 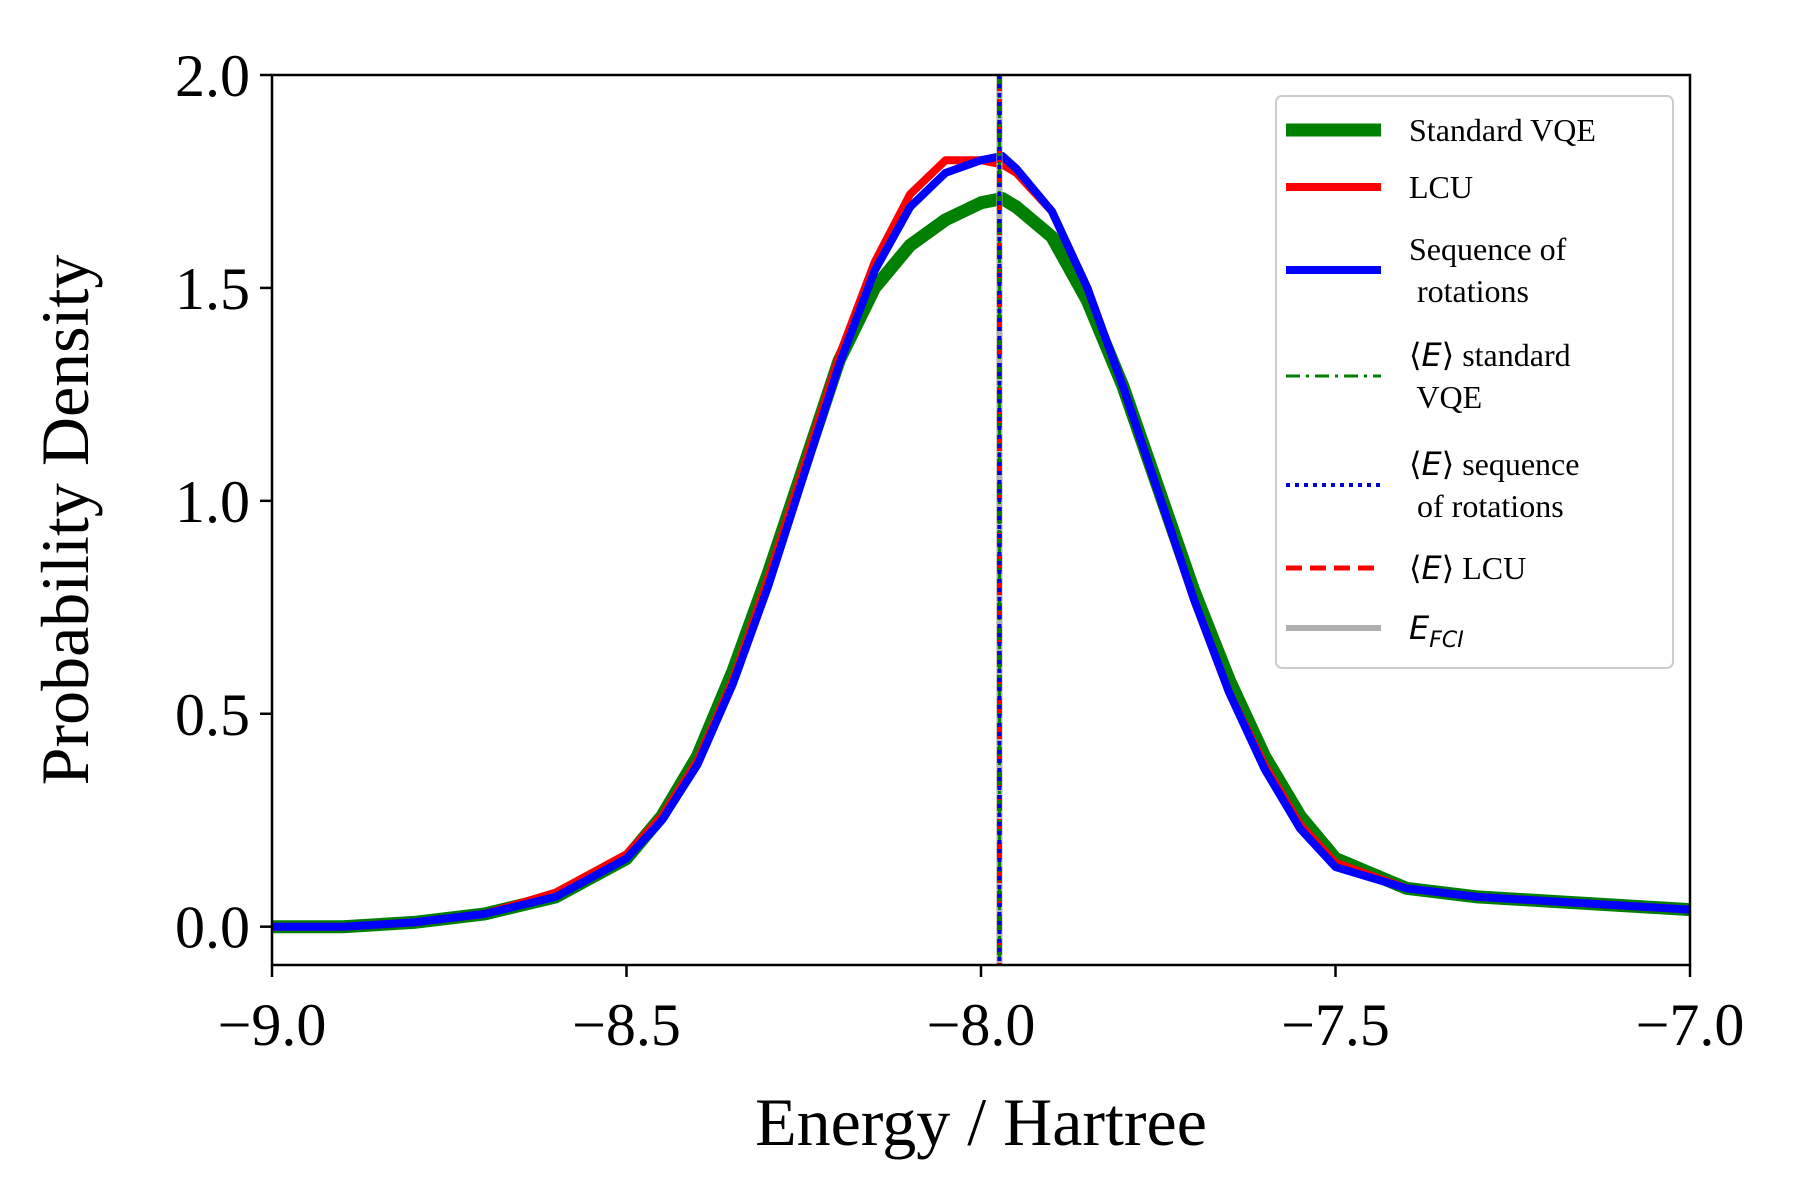 I want to click on x-axis-ticks: −9.0 −8.5 −8.0 −7.5 −7.0, so click(x=981, y=1011).